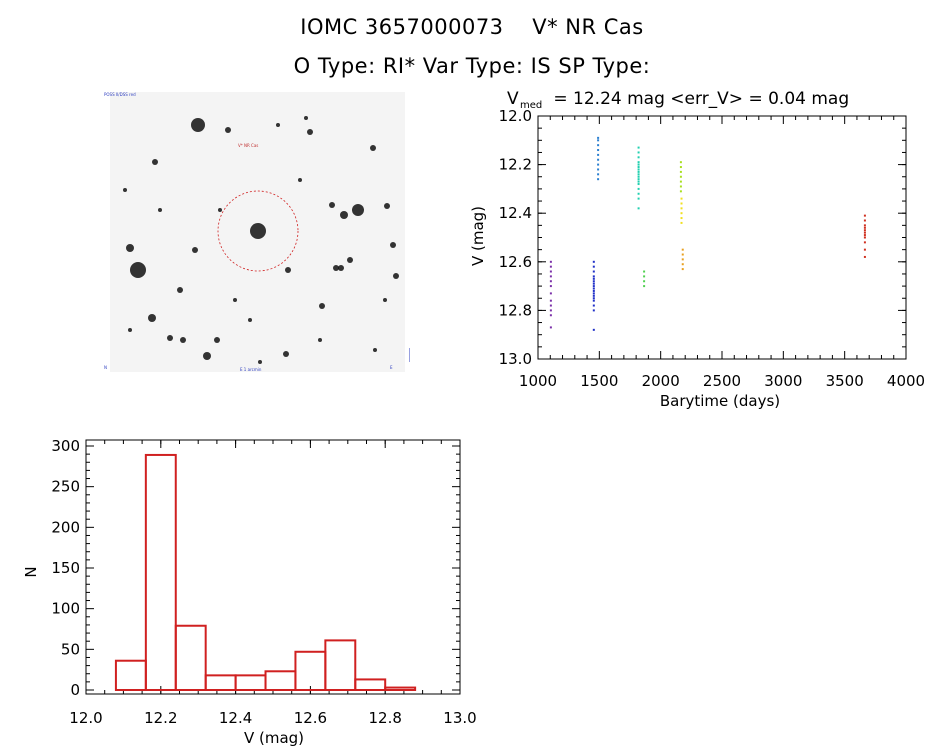 The width and height of the screenshot is (944, 747). I want to click on hist-x-axis-label: V (mag), so click(274, 738).